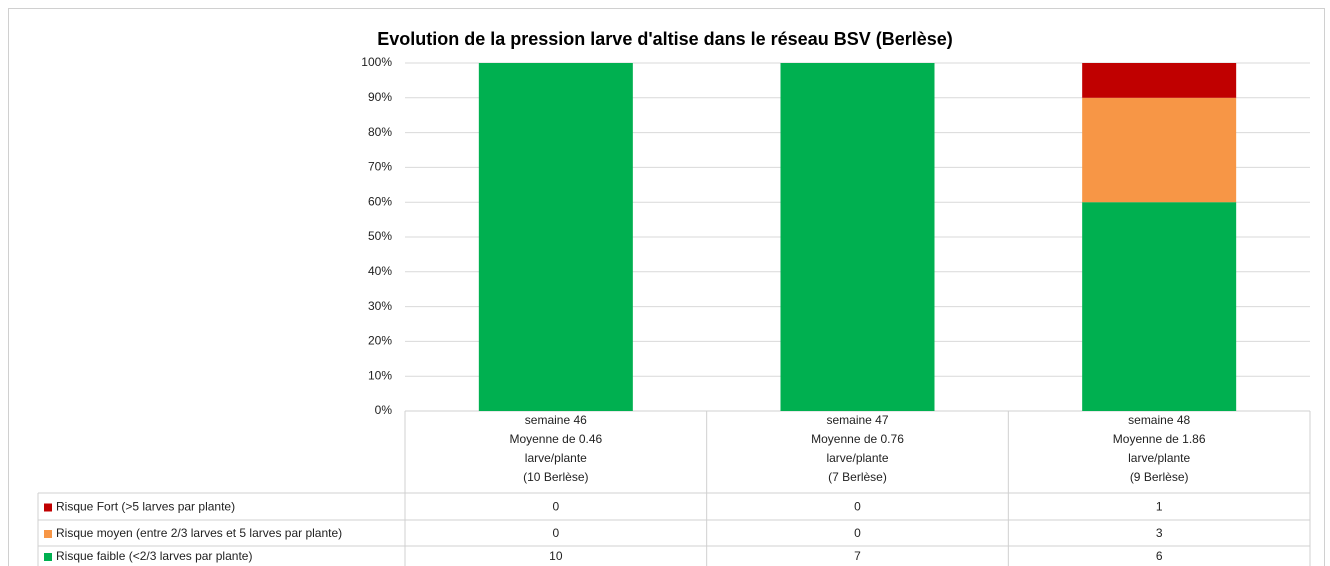  Describe the element at coordinates (556, 420) in the screenshot. I see `x-tick-label: semaine 46` at that location.